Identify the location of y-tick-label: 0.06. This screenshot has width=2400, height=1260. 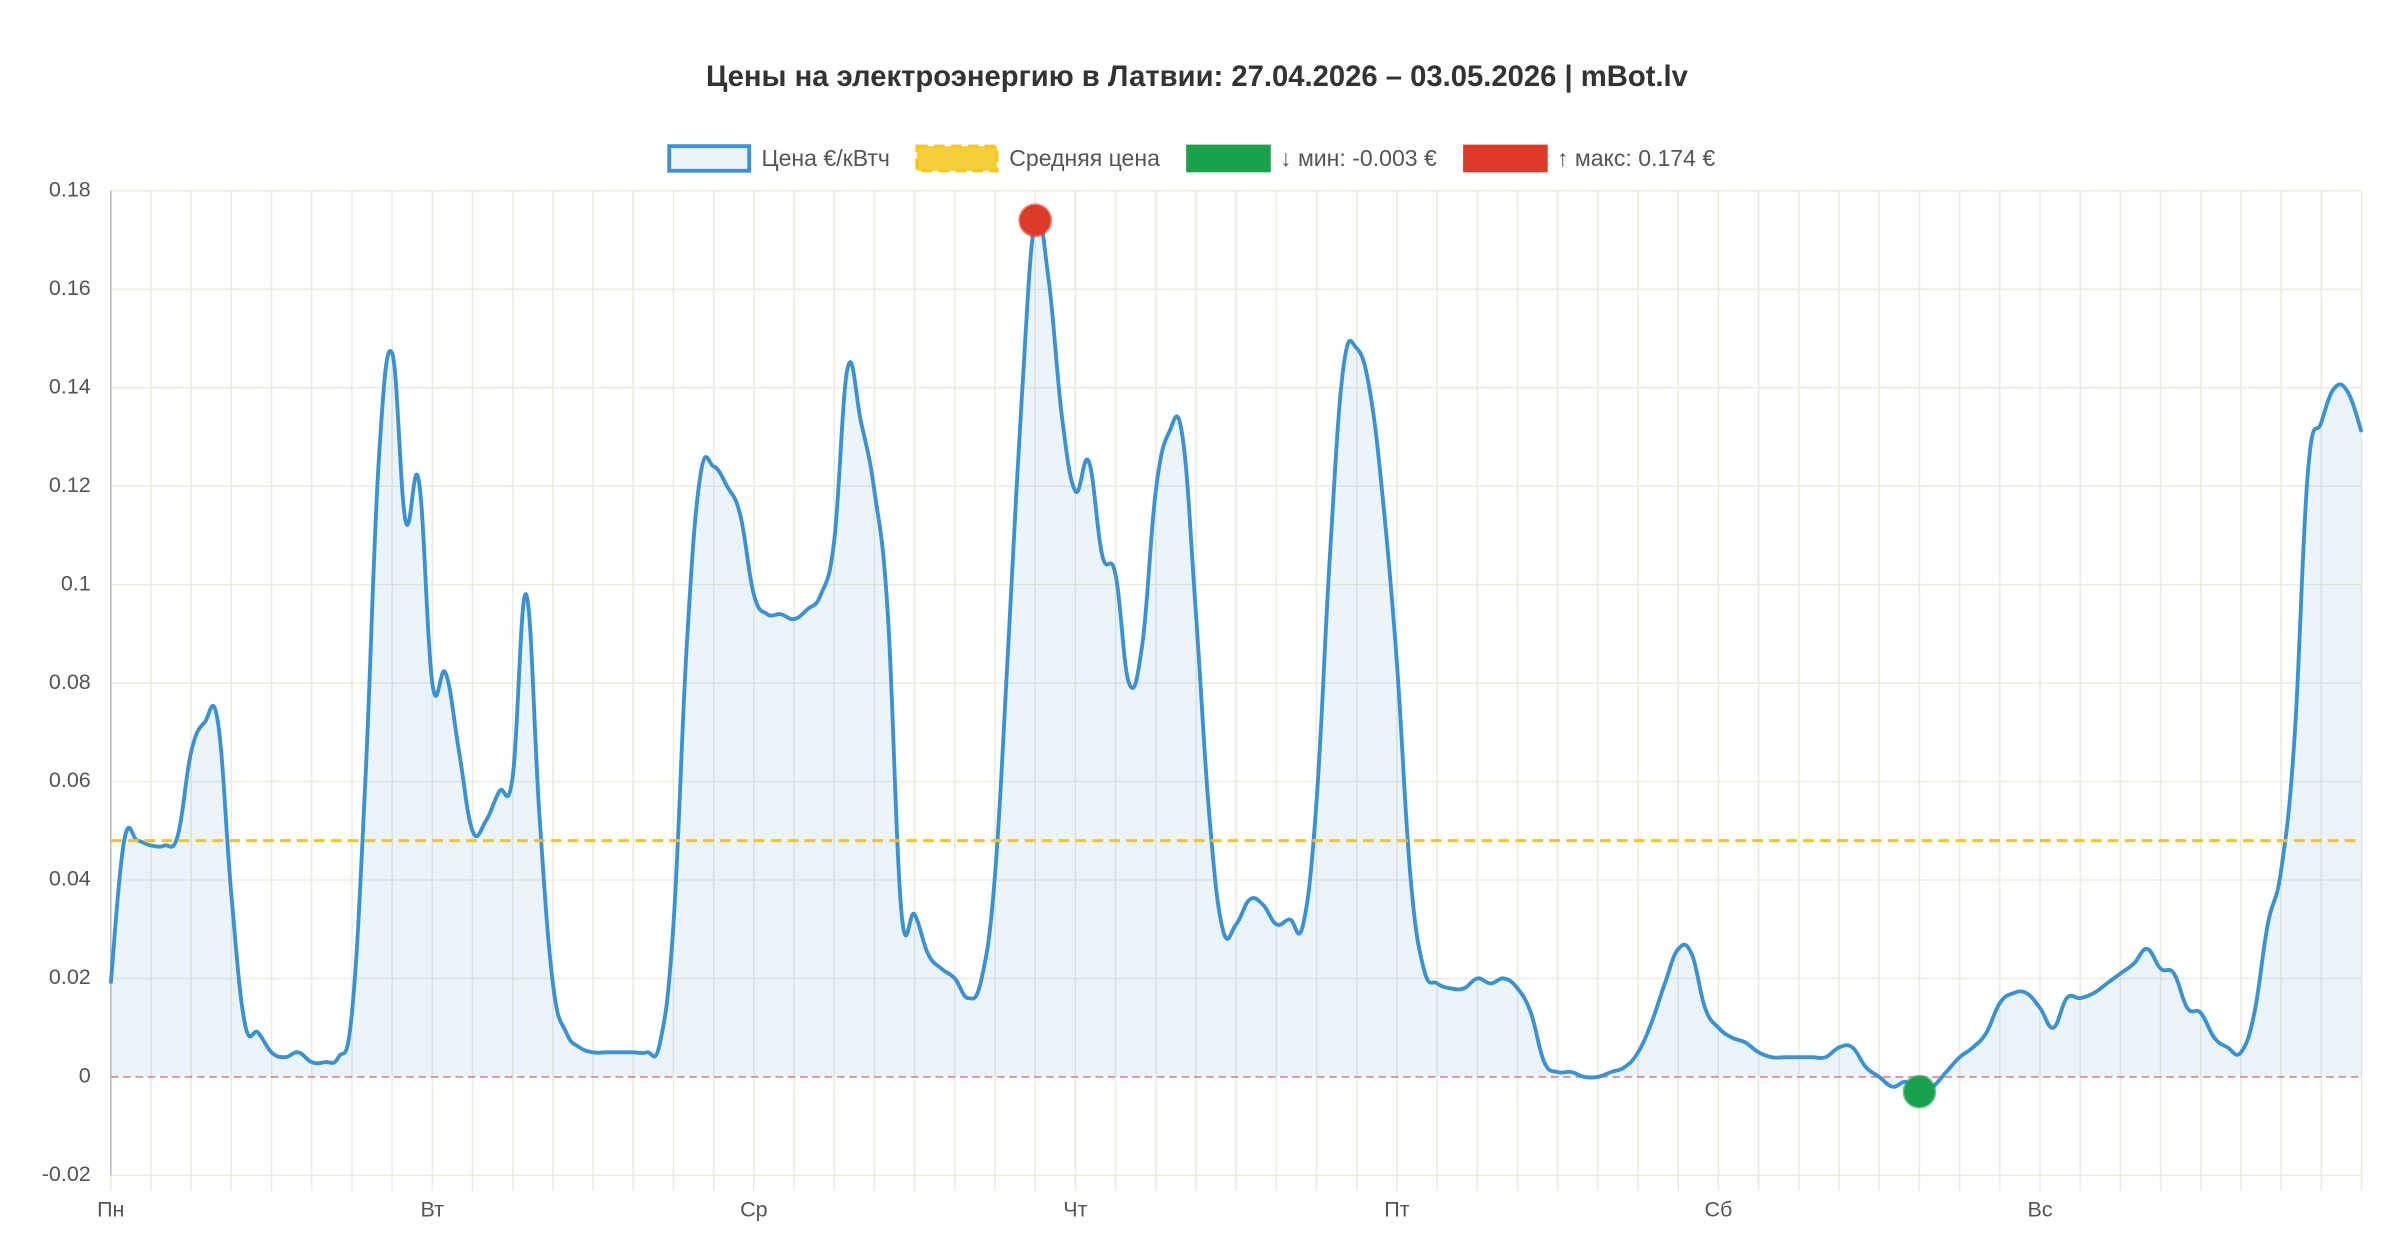
(70, 780).